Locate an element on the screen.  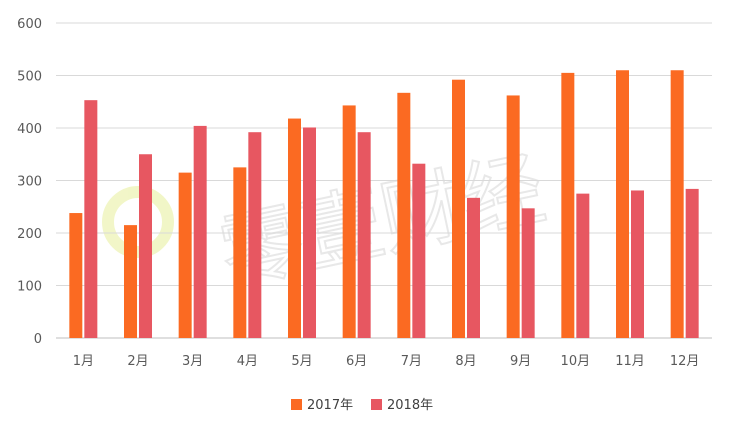
x-axis-ticks: 1月 2月 3月 4月 5月 6月 7月 8月 9月 10月 11月 12月 is located at coordinates (386, 361).